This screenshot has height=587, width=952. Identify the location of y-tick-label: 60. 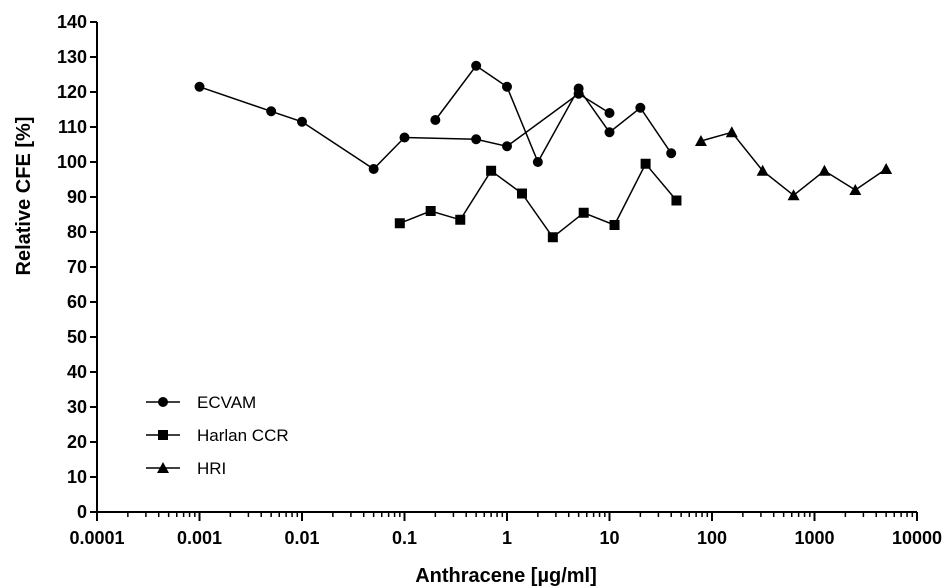
(77, 302).